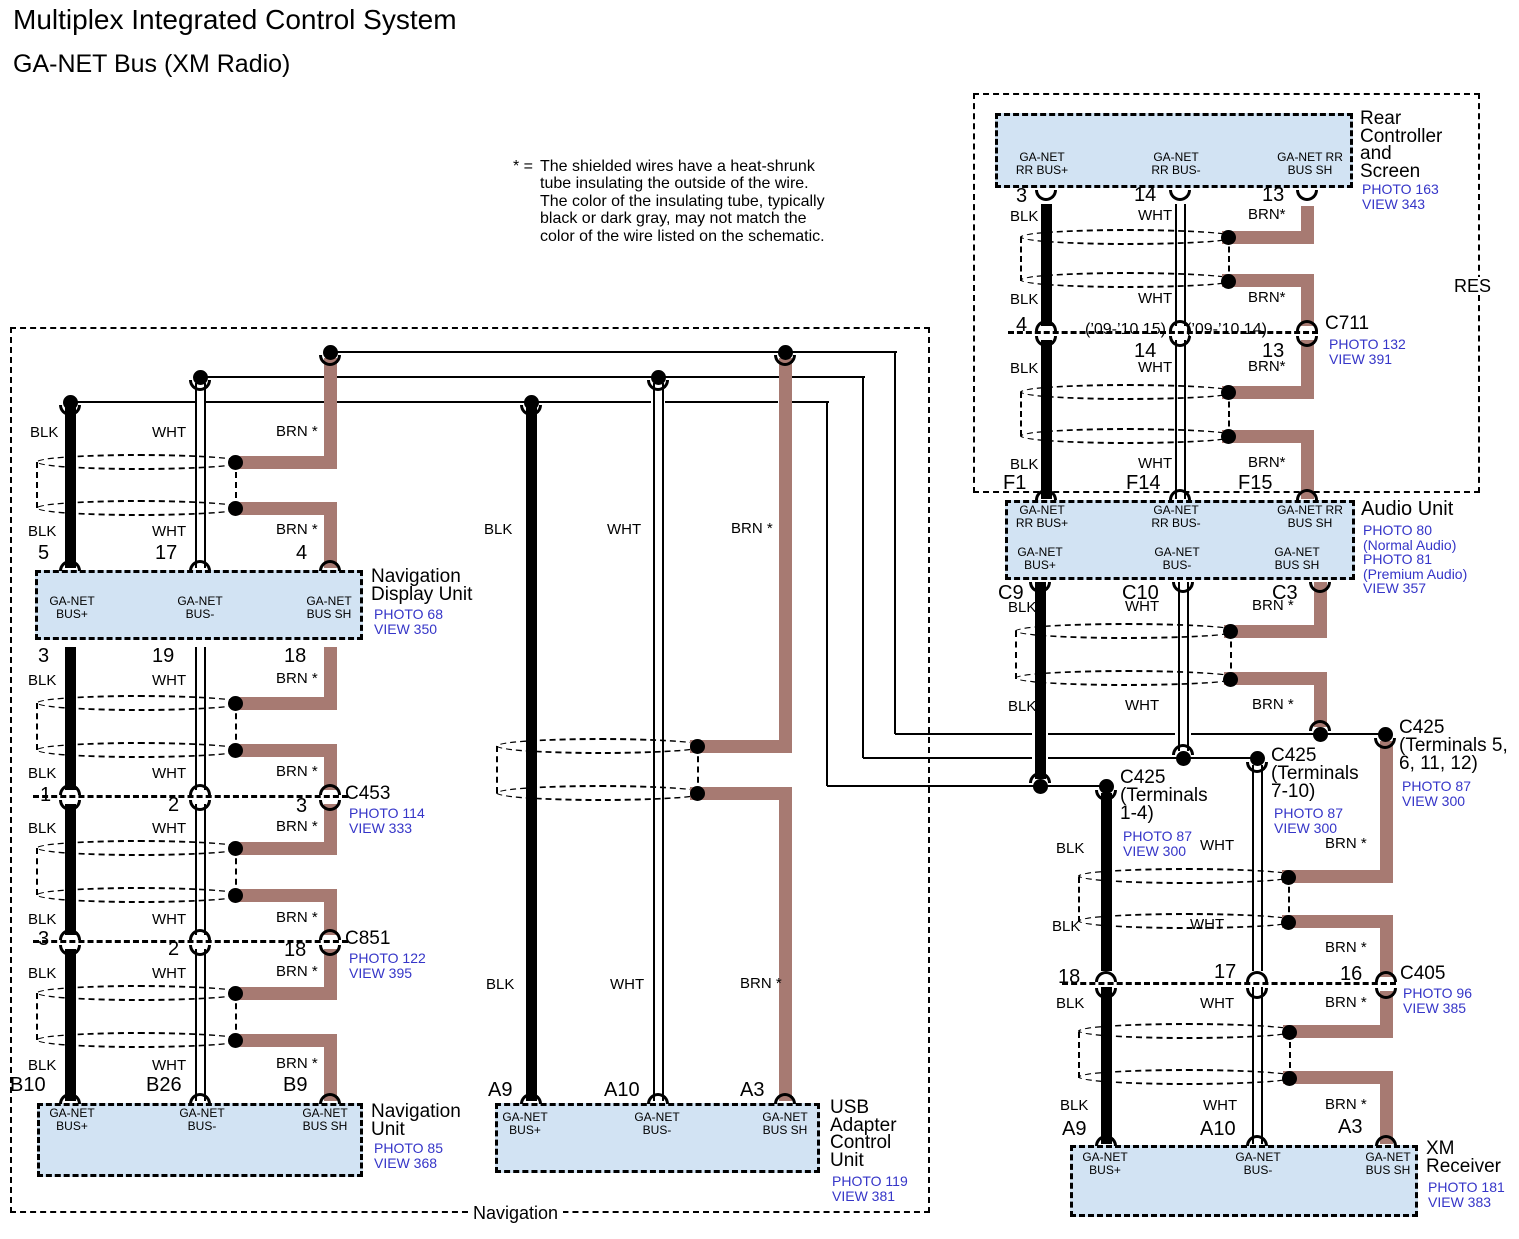  Describe the element at coordinates (1453, 745) in the screenshot. I see `connector-label-C425-5-6-11-12: C425 (Terminals 5, 6, 11, 12)` at that location.